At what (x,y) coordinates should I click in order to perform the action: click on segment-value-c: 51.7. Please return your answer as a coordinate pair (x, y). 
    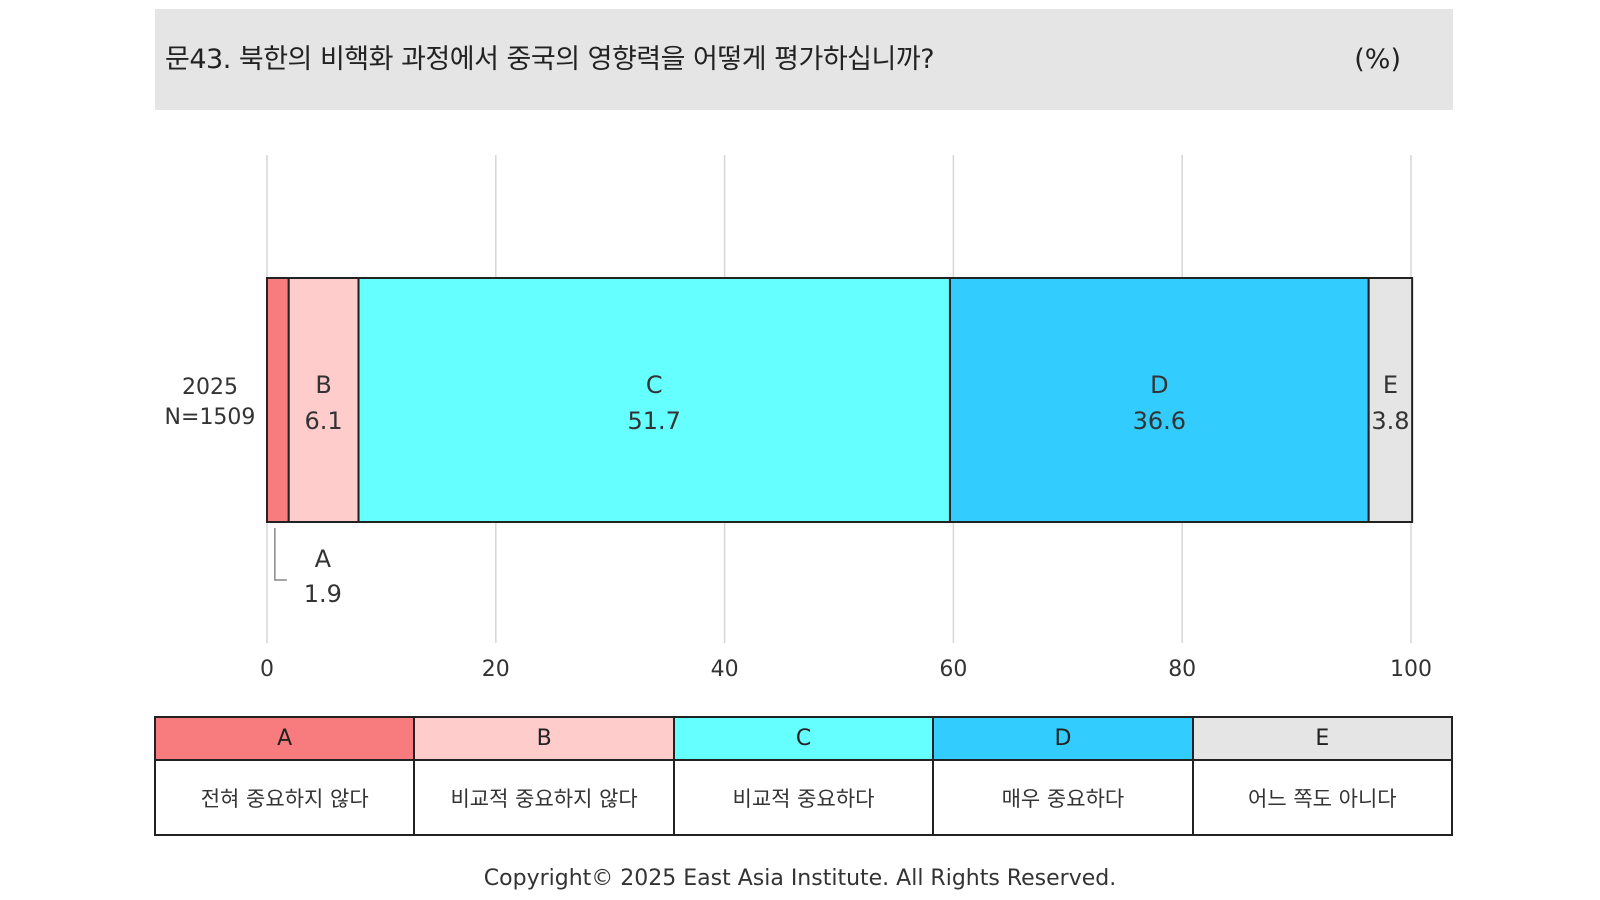
    Looking at the image, I should click on (654, 421).